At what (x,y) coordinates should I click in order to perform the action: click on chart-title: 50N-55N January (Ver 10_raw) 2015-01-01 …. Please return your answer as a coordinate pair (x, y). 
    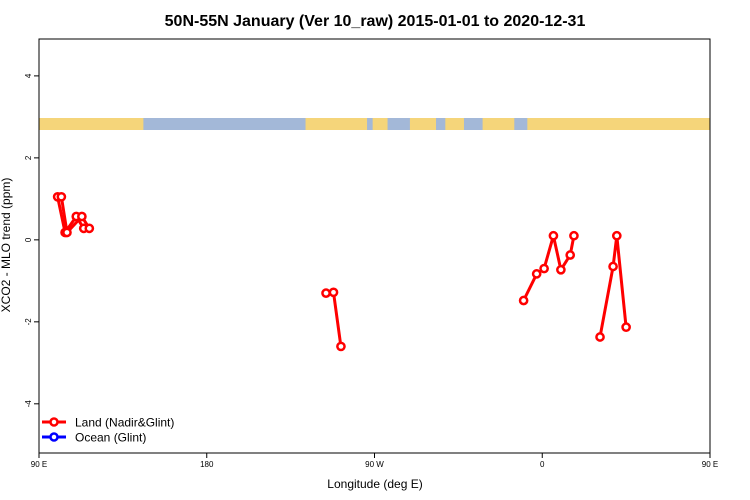
    Looking at the image, I should click on (375, 21).